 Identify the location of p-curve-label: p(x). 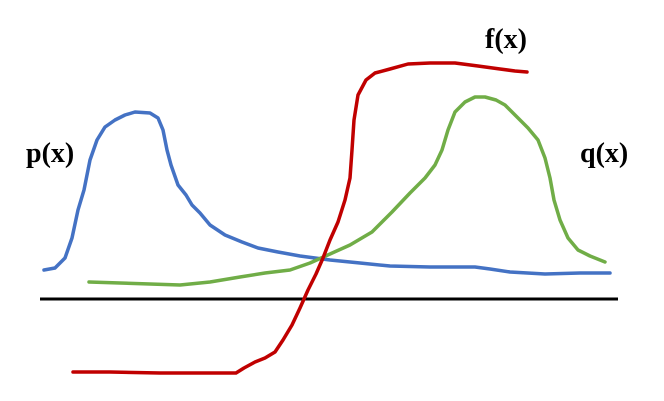
(50, 153).